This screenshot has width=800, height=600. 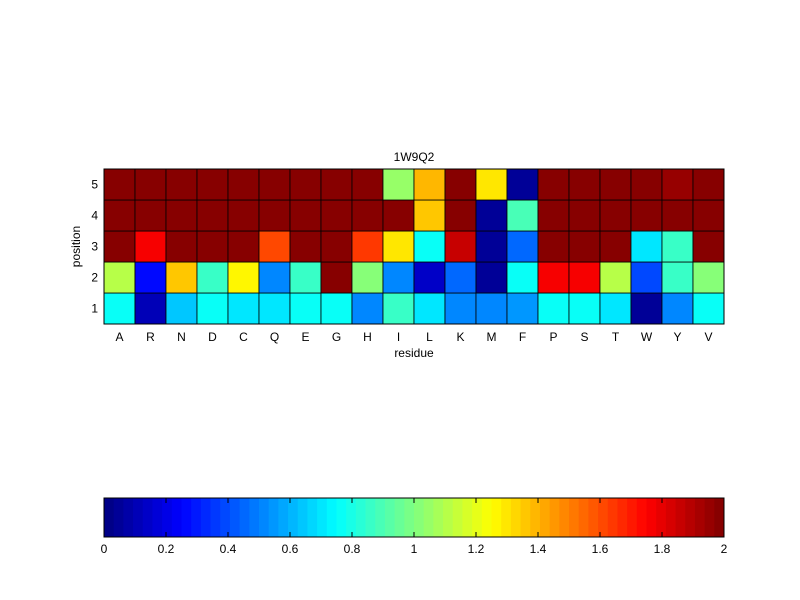 I want to click on colorbar-tick-label: 0, so click(x=104, y=549).